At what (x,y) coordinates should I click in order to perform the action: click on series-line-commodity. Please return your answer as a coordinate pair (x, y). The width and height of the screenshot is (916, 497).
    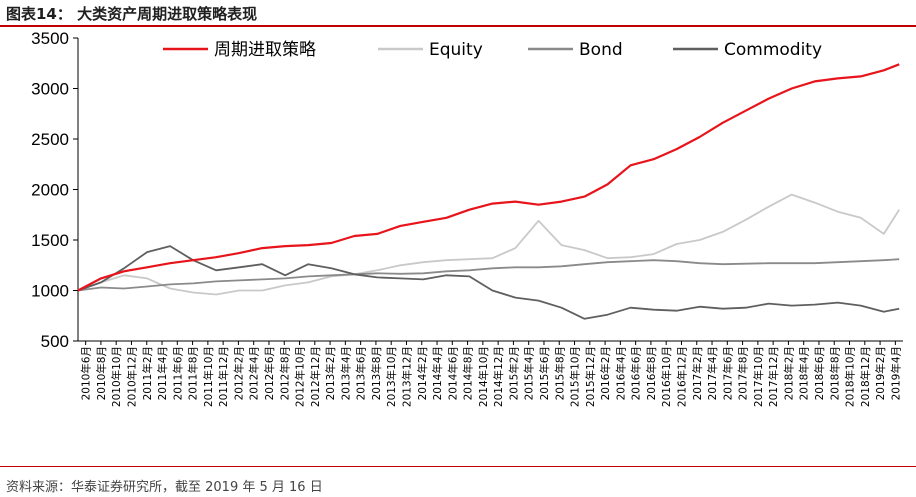
    Looking at the image, I should click on (488, 282).